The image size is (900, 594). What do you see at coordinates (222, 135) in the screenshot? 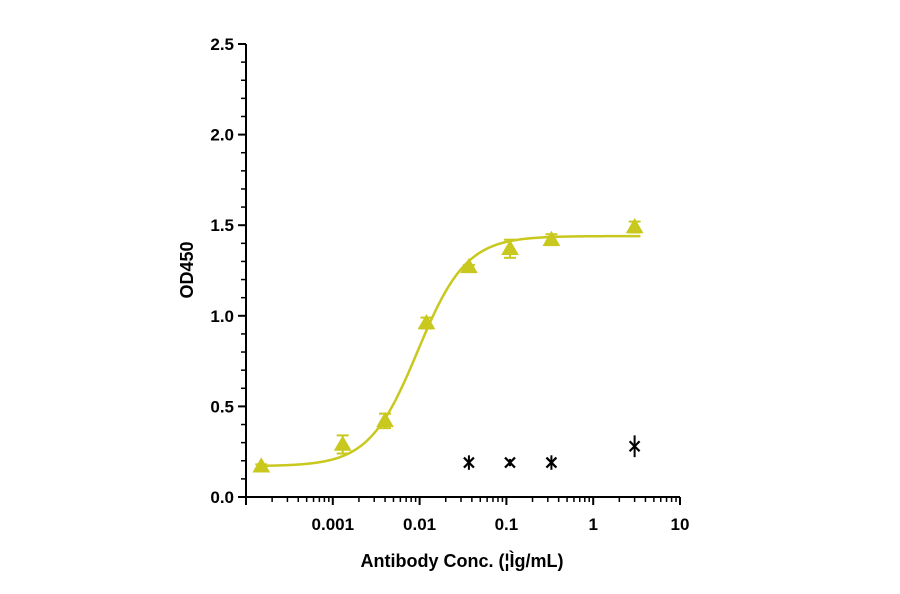
I see `y-tick-label: 2.0` at bounding box center [222, 135].